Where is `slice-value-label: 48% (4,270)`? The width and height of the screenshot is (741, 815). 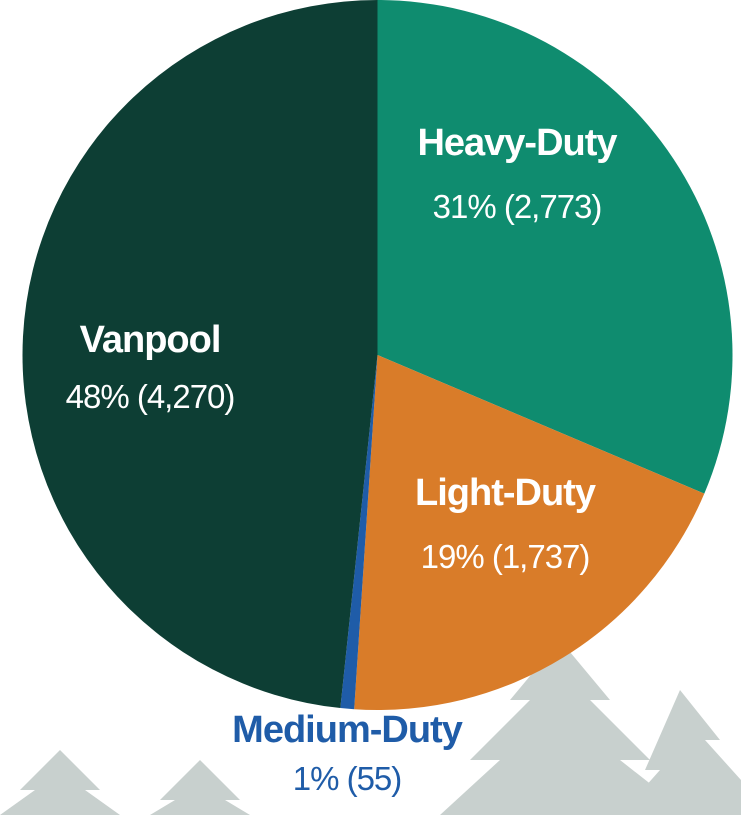
slice-value-label: 48% (4,270) is located at coordinates (150, 396).